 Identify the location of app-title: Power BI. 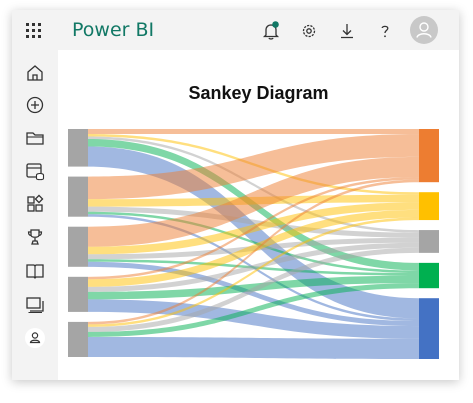
(113, 30).